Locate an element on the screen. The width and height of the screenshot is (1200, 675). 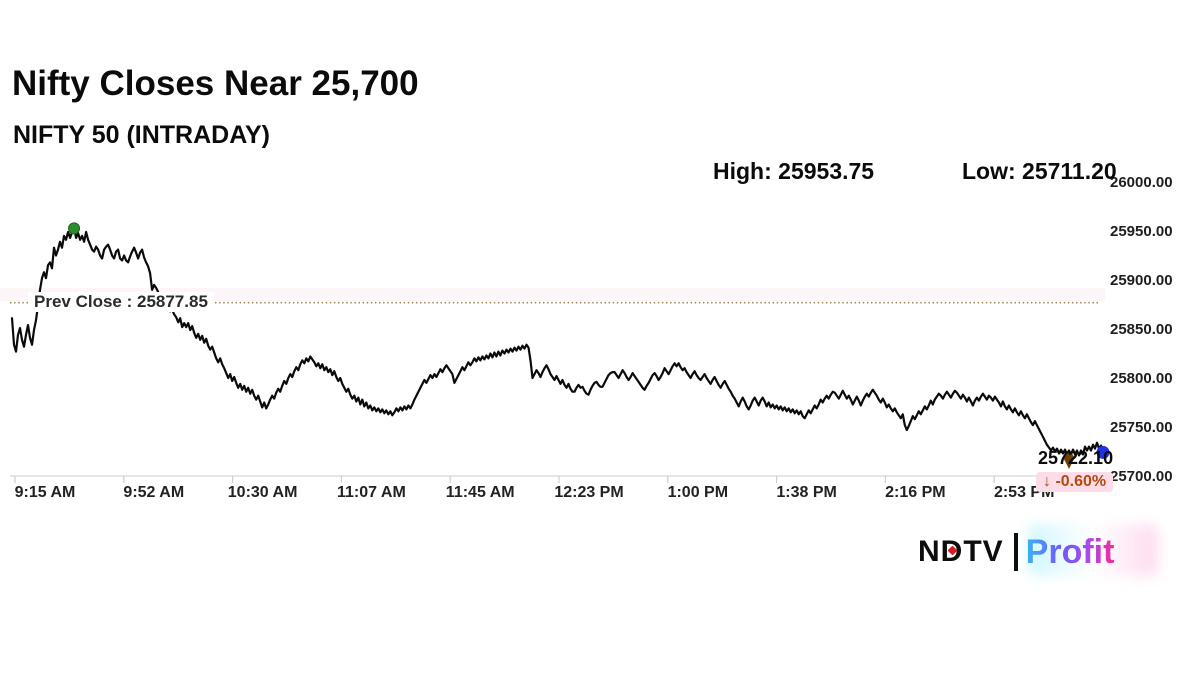
last-price-marker-icon is located at coordinates (1103, 452).